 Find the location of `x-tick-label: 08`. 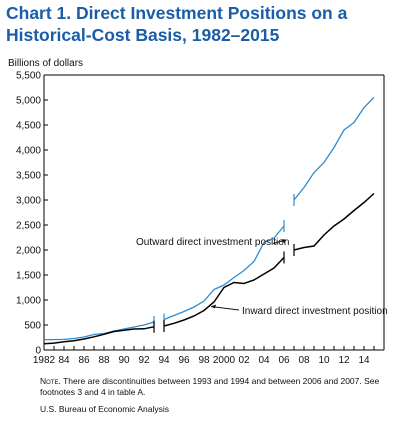

x-tick-label: 08 is located at coordinates (304, 360).